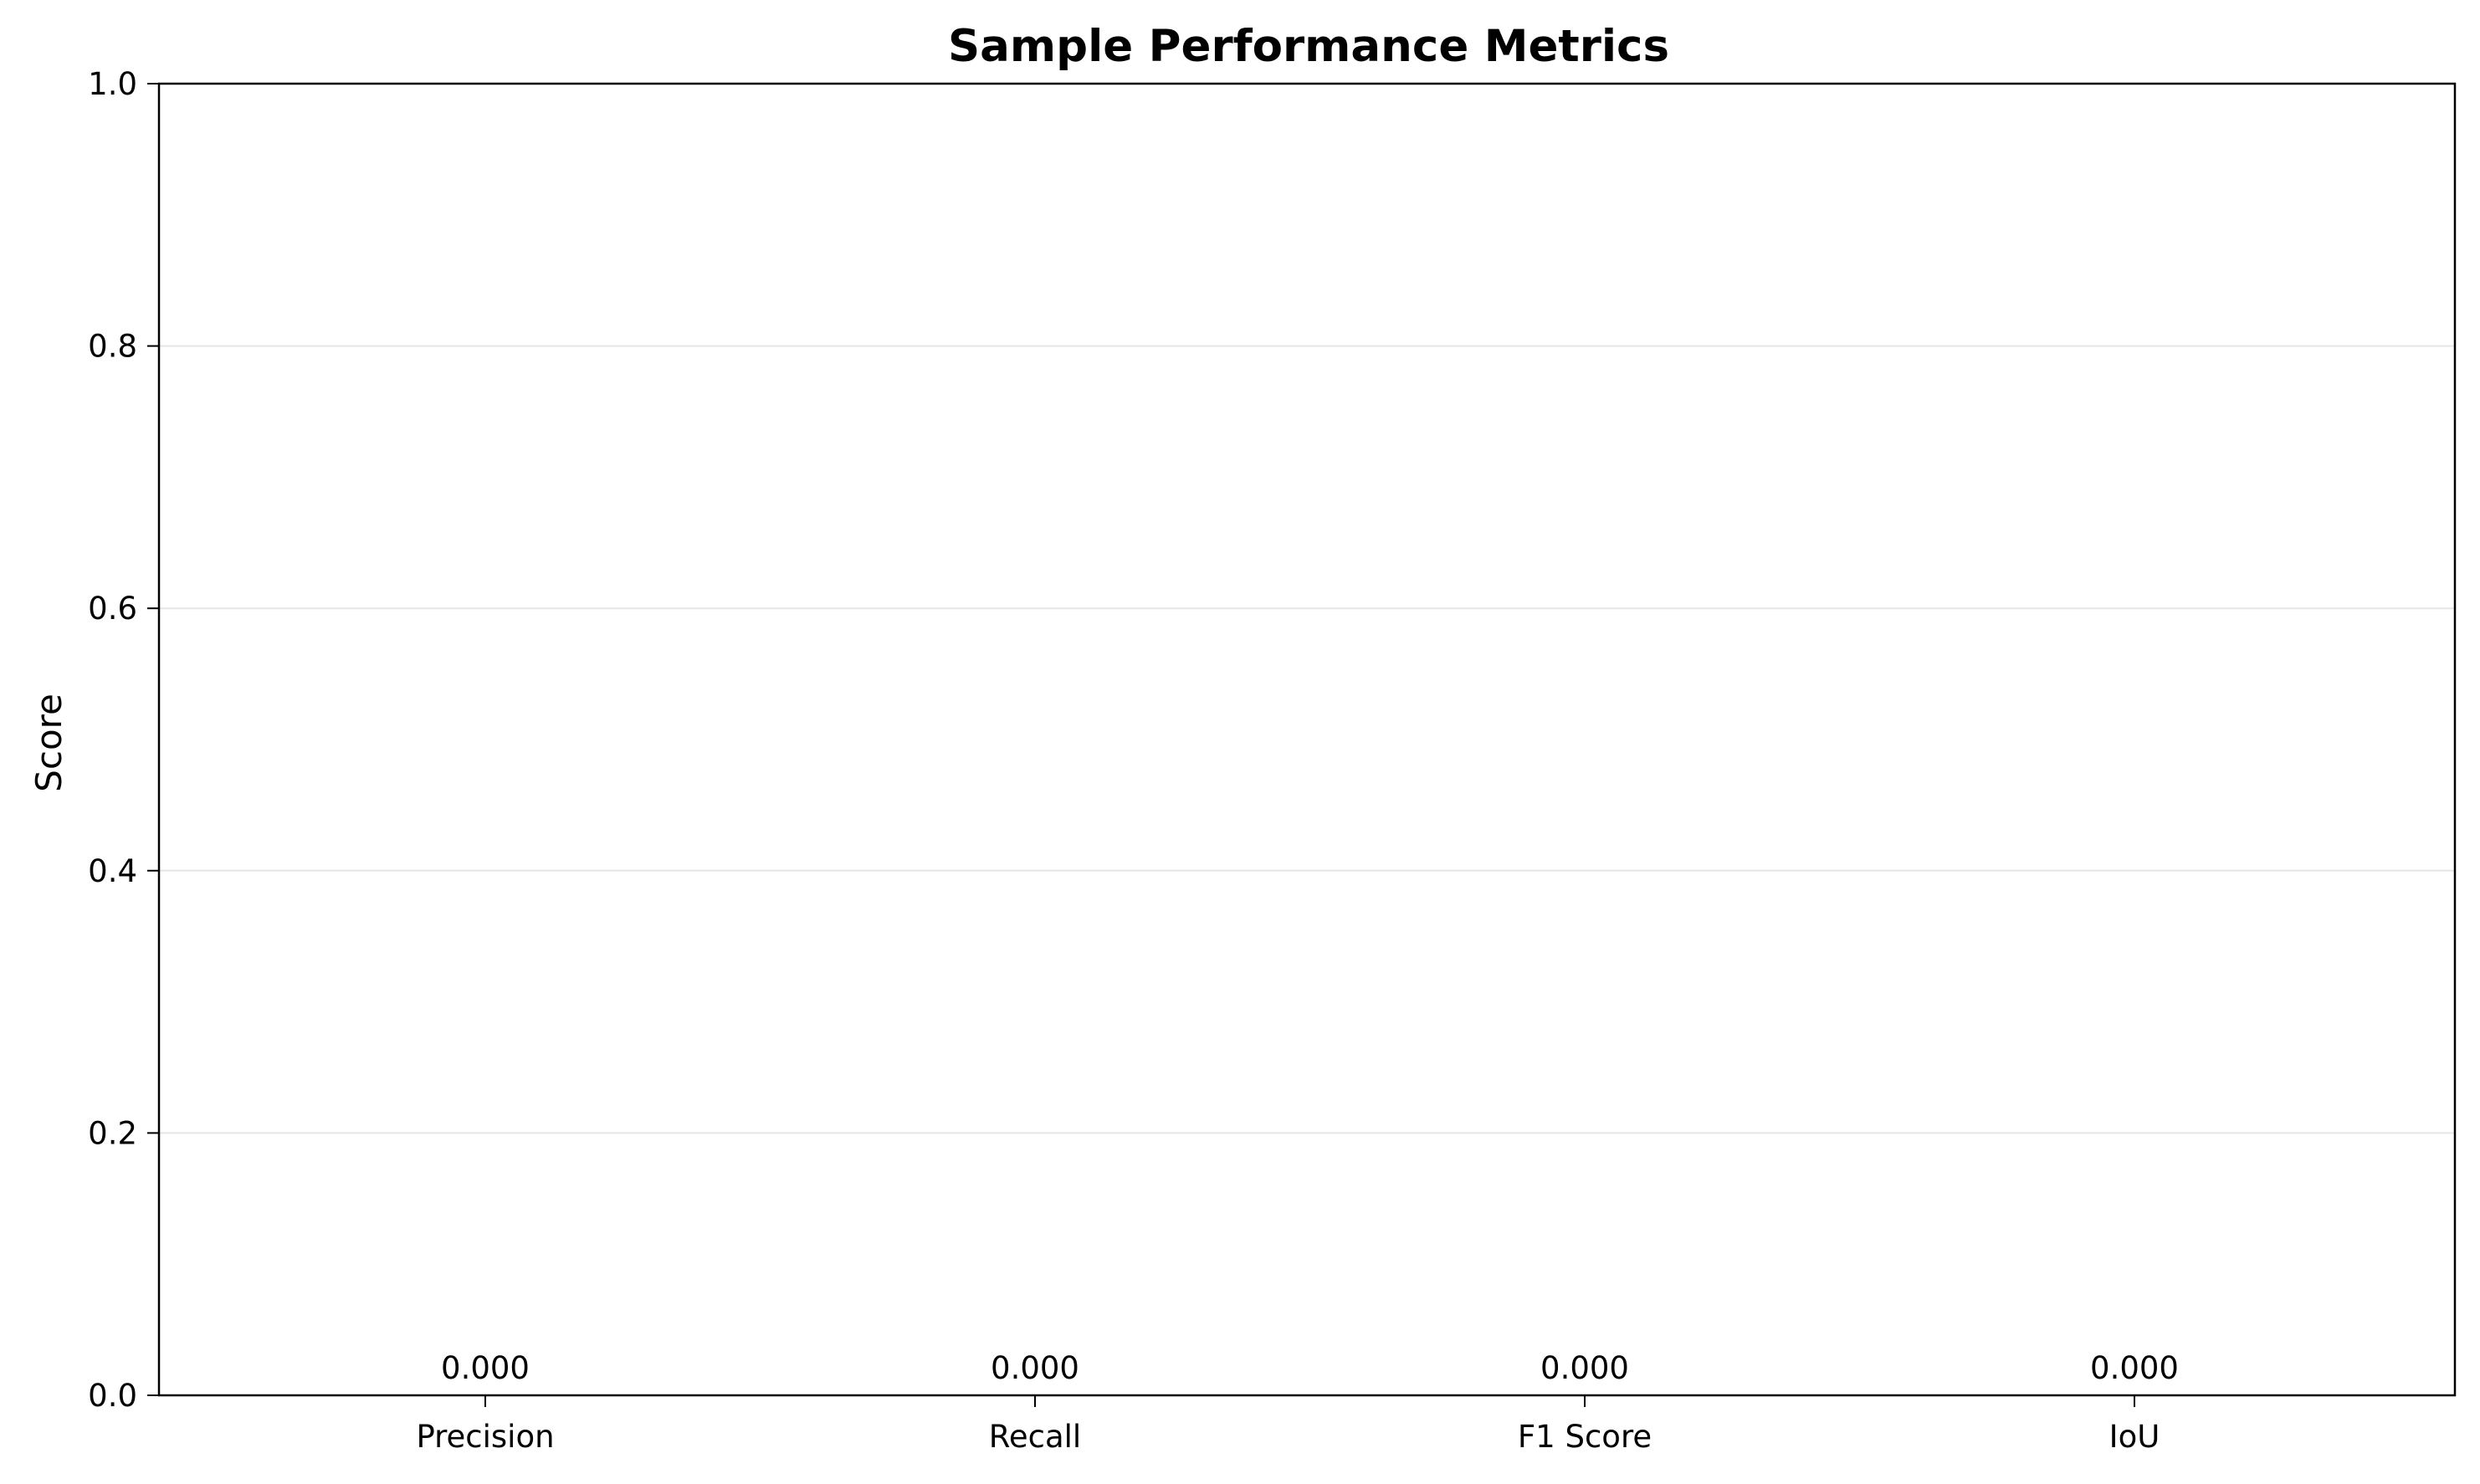 Image resolution: width=2480 pixels, height=1484 pixels. Describe the element at coordinates (112, 1396) in the screenshot. I see `y-tick-label: 0.0` at that location.